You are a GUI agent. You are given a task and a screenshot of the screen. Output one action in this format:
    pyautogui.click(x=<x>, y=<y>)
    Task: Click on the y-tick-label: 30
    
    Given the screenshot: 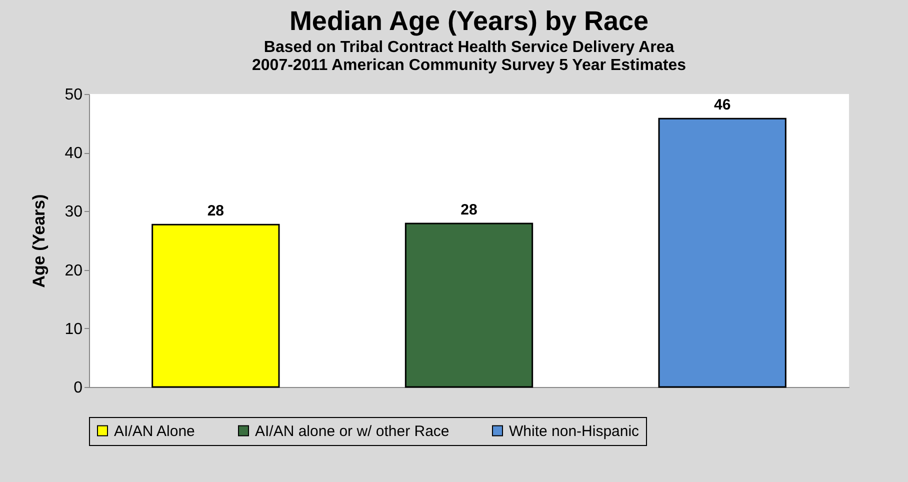 What is the action you would take?
    pyautogui.click(x=73, y=212)
    